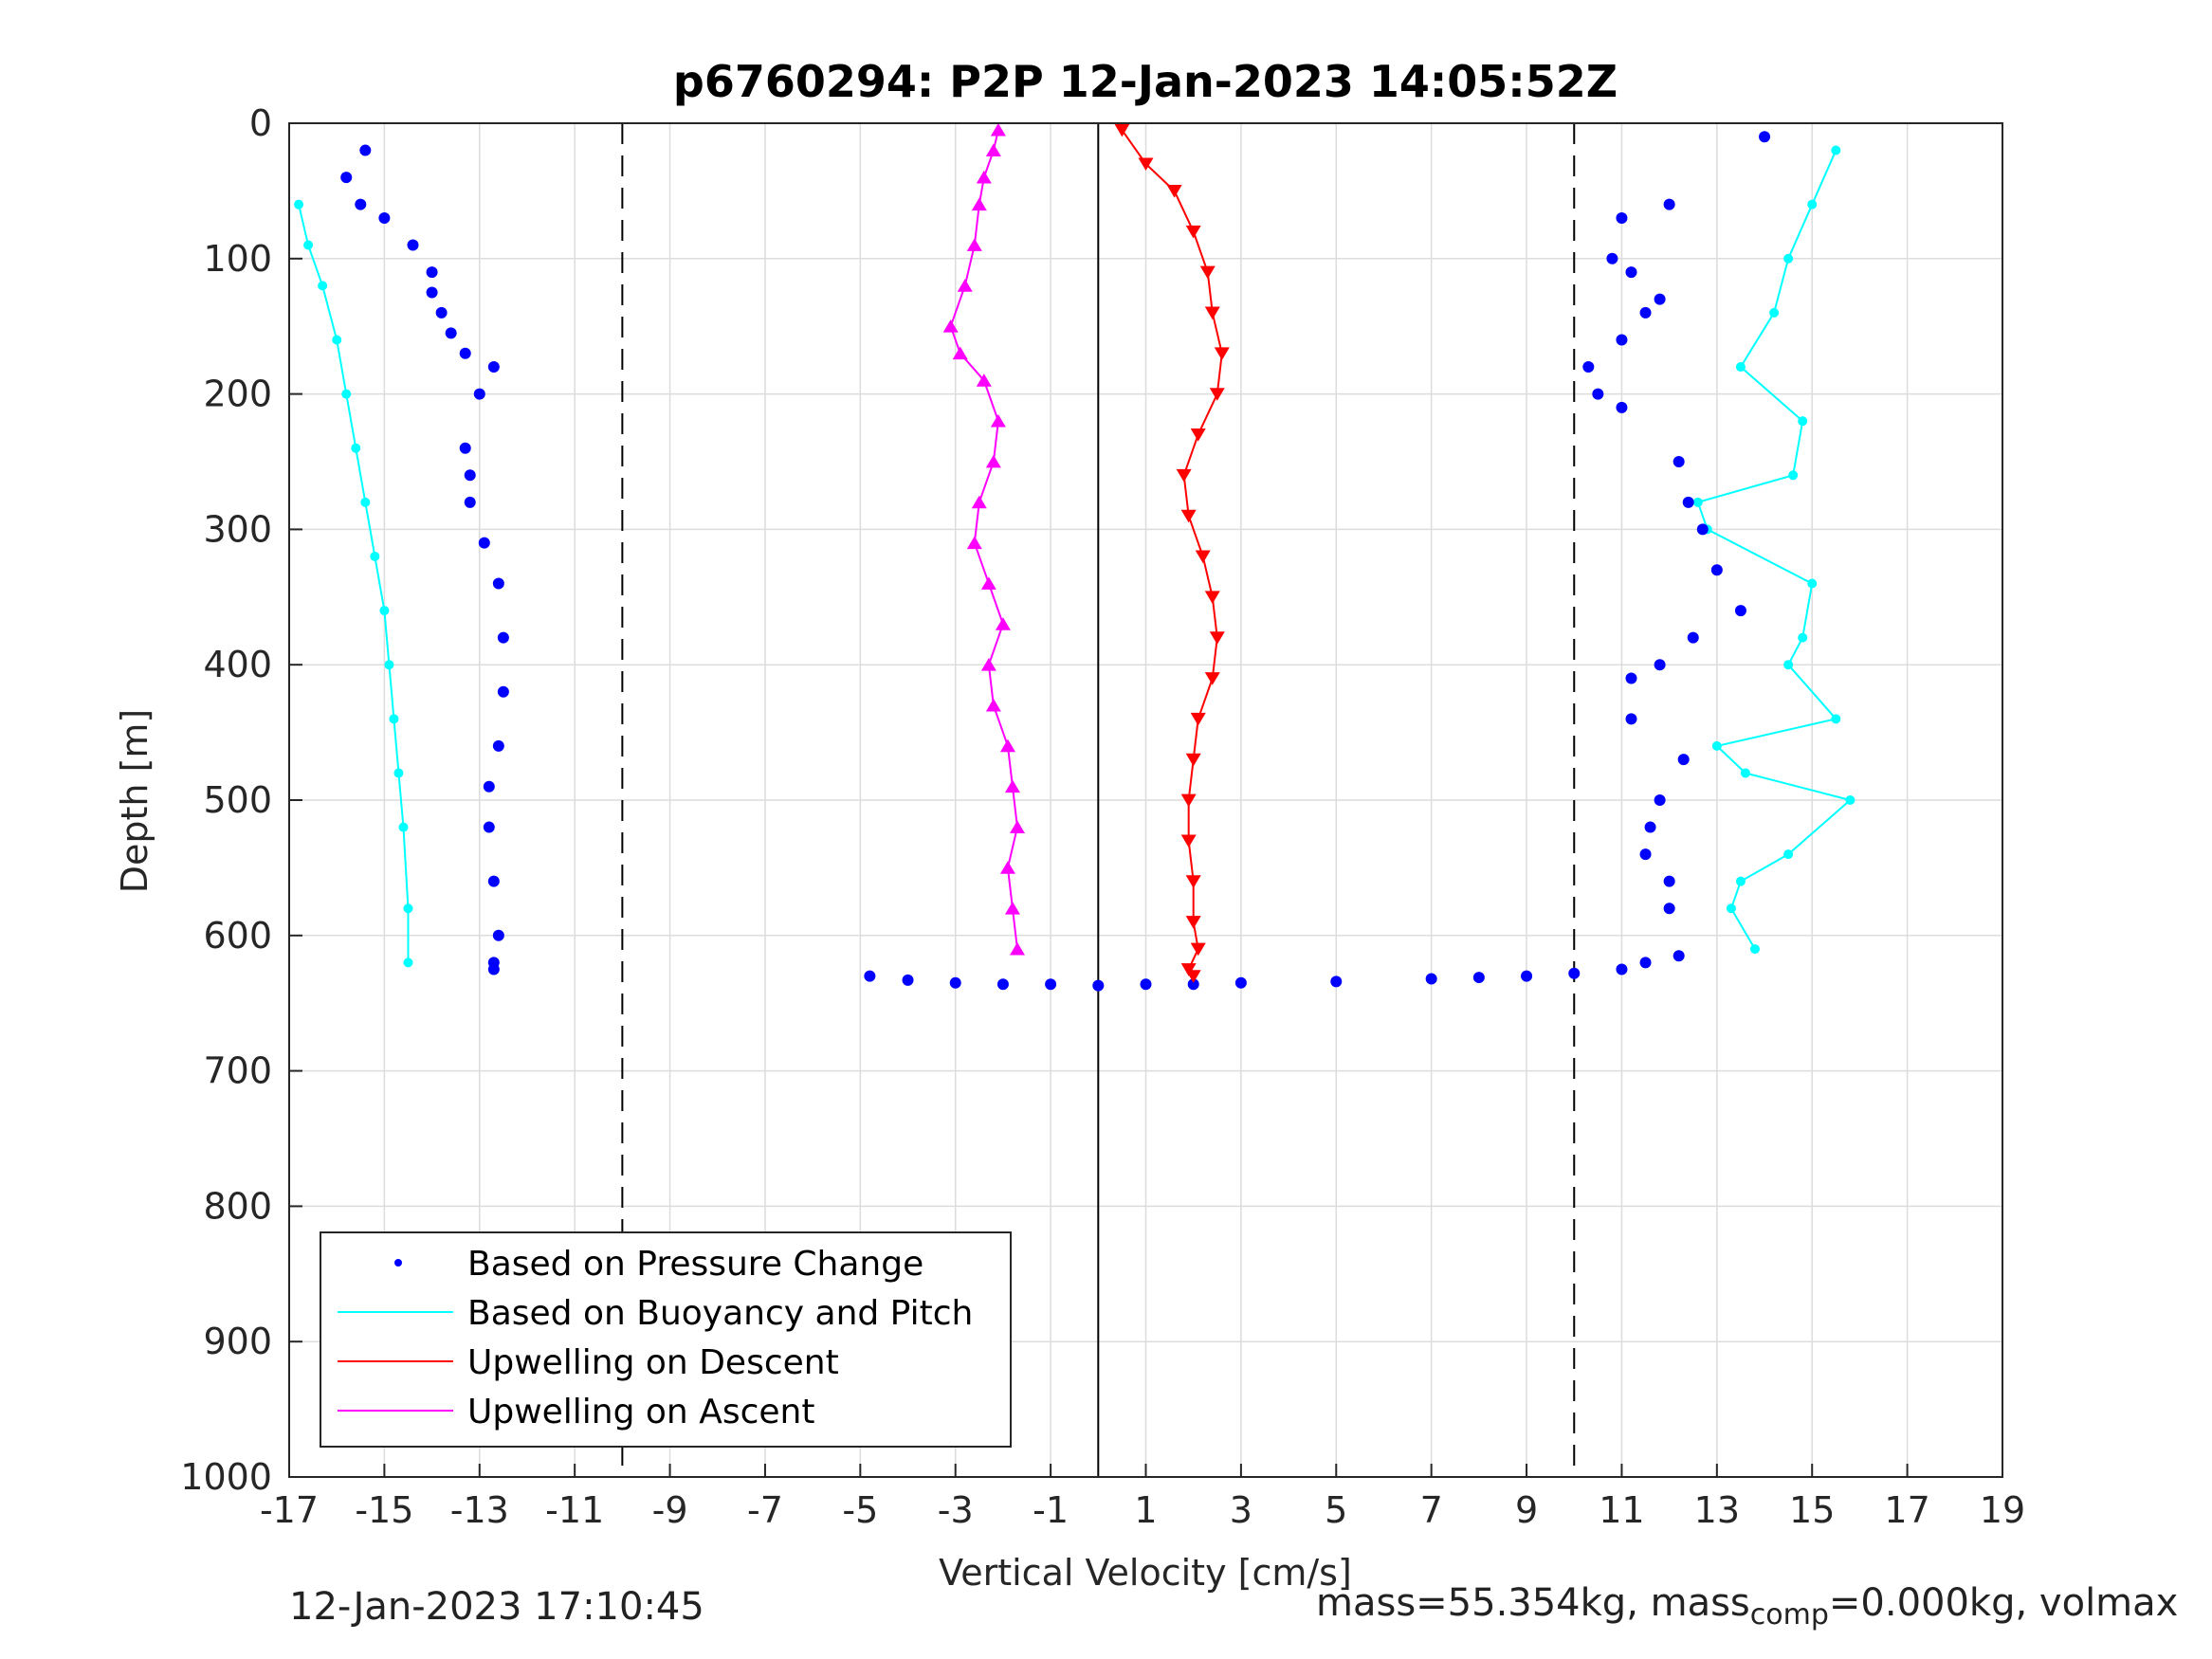 Image resolution: width=2212 pixels, height=1659 pixels. What do you see at coordinates (237, 1071) in the screenshot?
I see `y-tick-label: 700` at bounding box center [237, 1071].